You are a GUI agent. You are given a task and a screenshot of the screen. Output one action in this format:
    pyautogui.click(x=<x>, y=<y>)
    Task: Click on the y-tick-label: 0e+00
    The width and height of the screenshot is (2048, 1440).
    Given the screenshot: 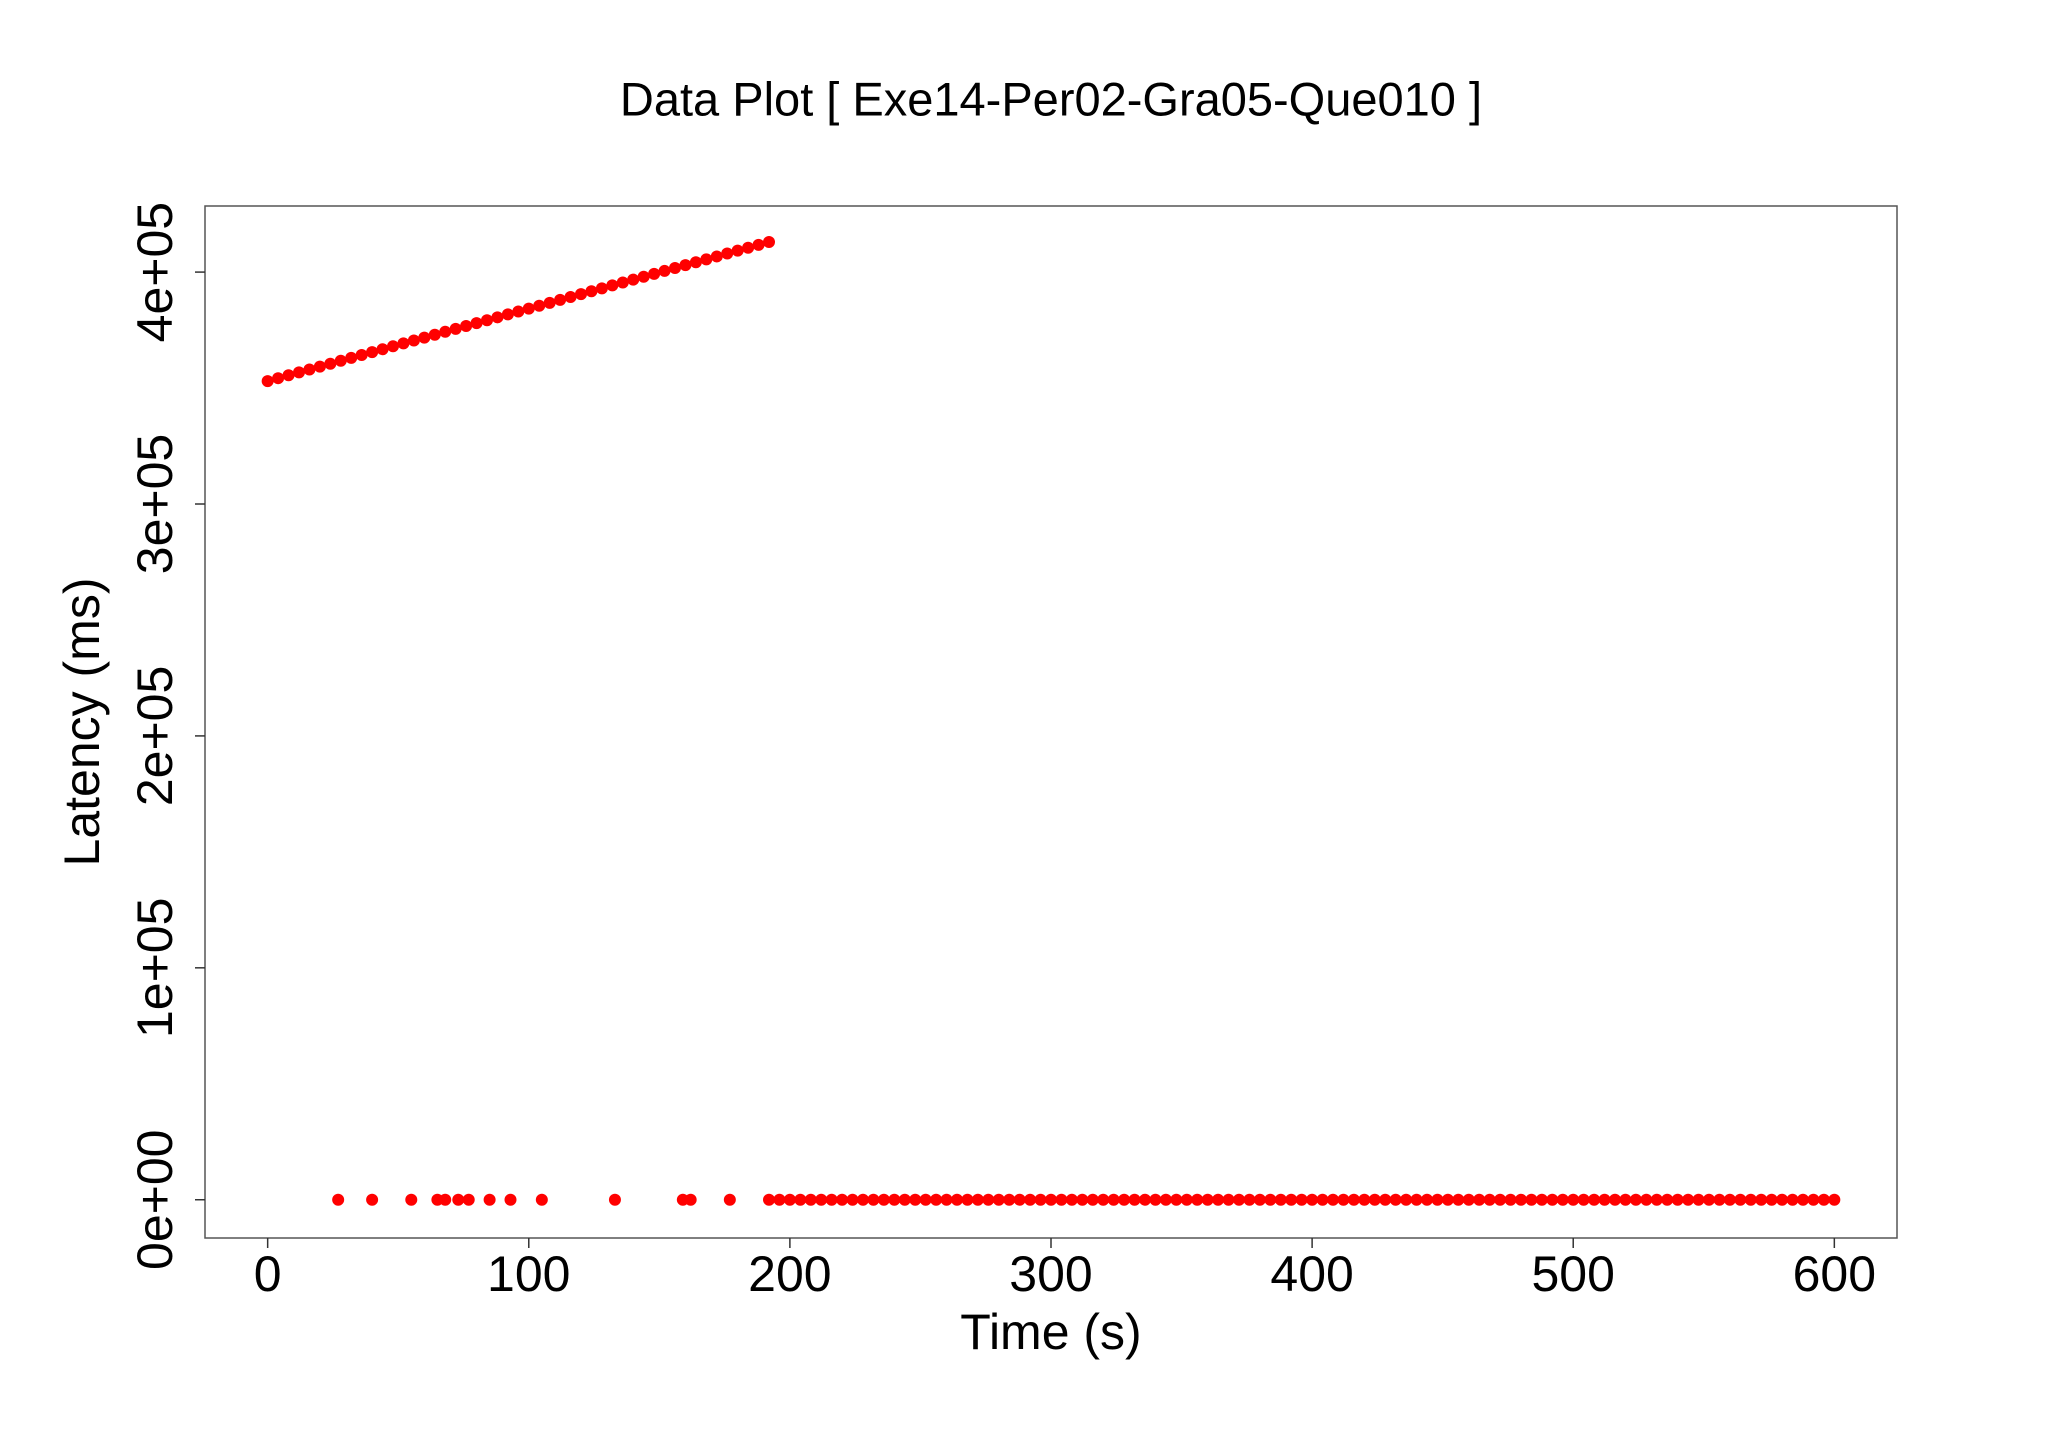 What is the action you would take?
    pyautogui.click(x=155, y=1200)
    